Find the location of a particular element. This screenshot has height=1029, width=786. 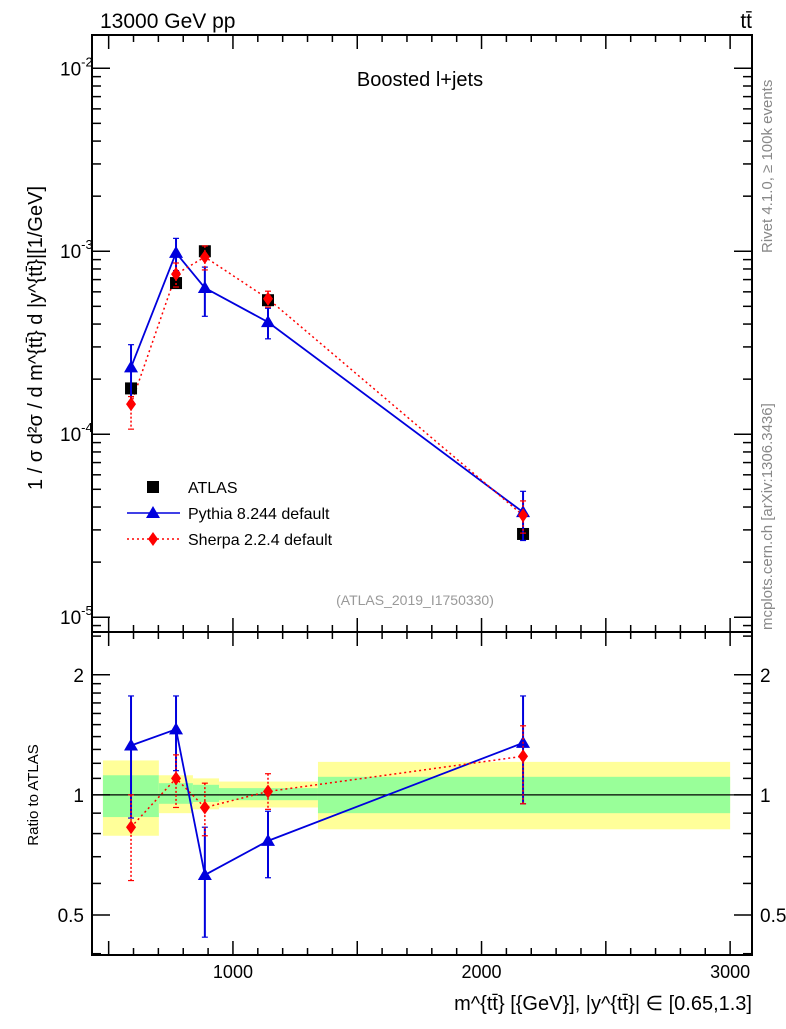

x-tick-label: 1000 is located at coordinates (233, 972).